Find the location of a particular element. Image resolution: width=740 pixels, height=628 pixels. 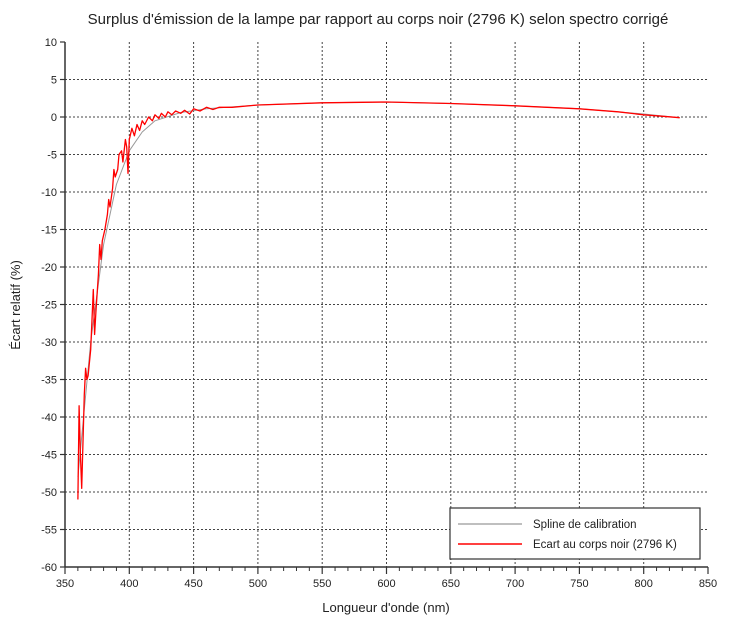

y-tick-label: -60 is located at coordinates (49, 568).